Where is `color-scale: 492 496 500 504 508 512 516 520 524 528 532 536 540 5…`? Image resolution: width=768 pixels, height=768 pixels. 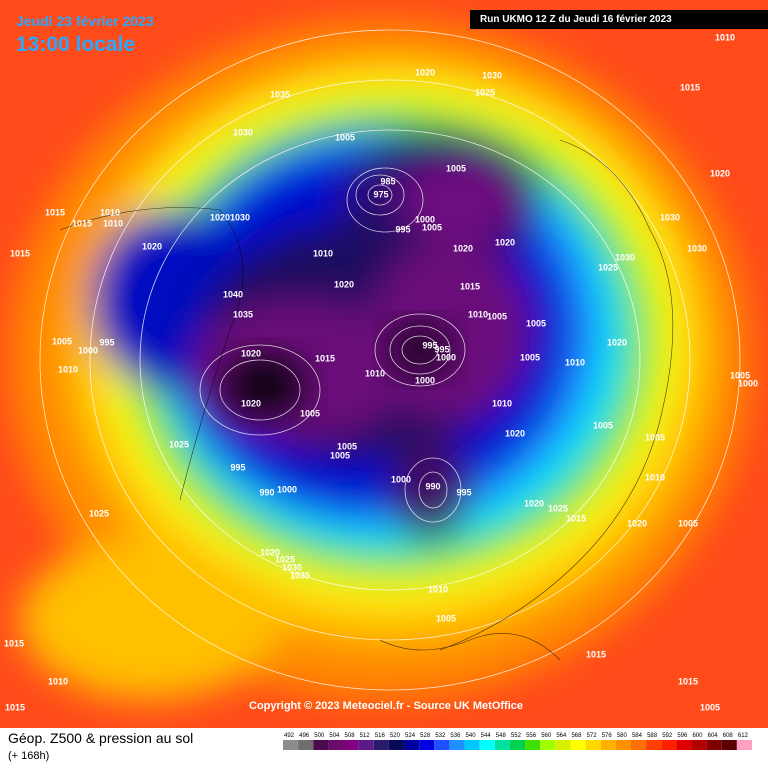 color-scale: 492 496 500 504 508 512 516 520 524 528 532 536 540 5… is located at coordinates (517, 741).